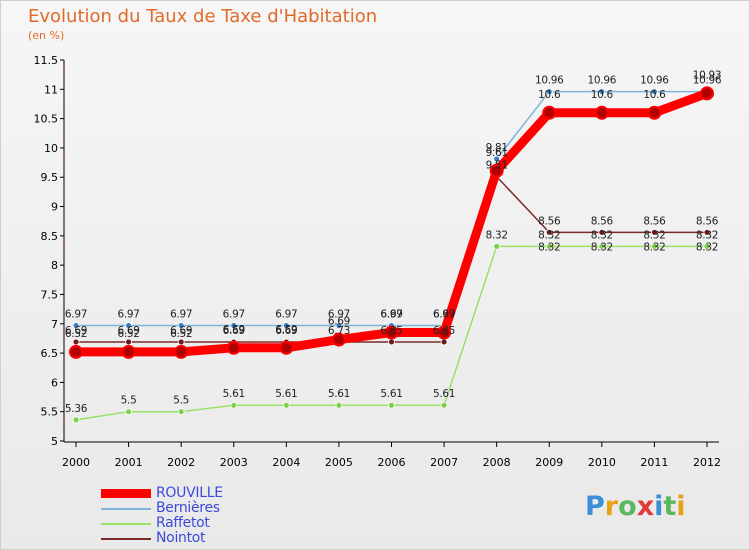  I want to click on proxiti-logo: Proxiti, so click(635, 506).